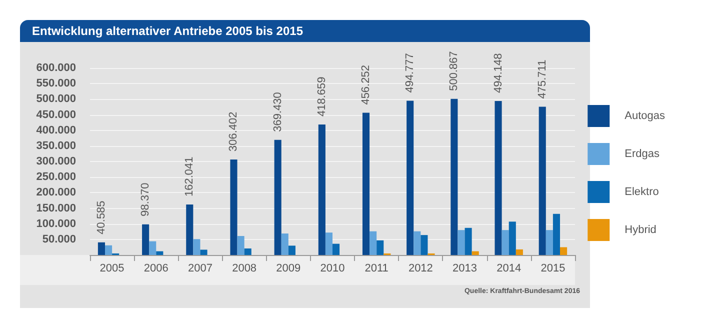 The width and height of the screenshot is (710, 334). I want to click on x-tick-label: 2009, so click(288, 268).